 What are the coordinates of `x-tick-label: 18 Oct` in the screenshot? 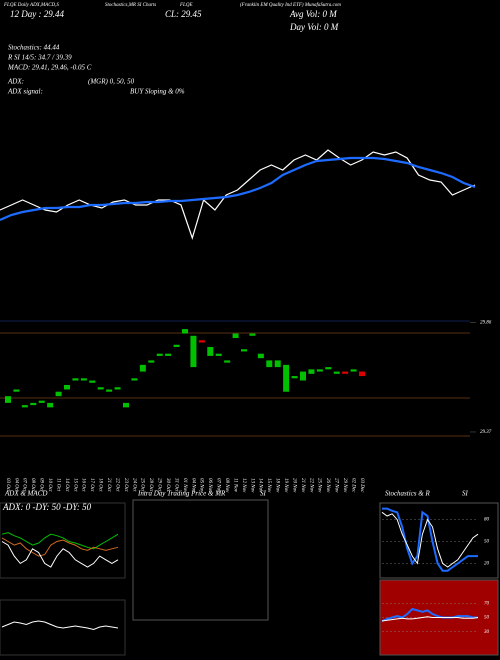 It's located at (100, 485).